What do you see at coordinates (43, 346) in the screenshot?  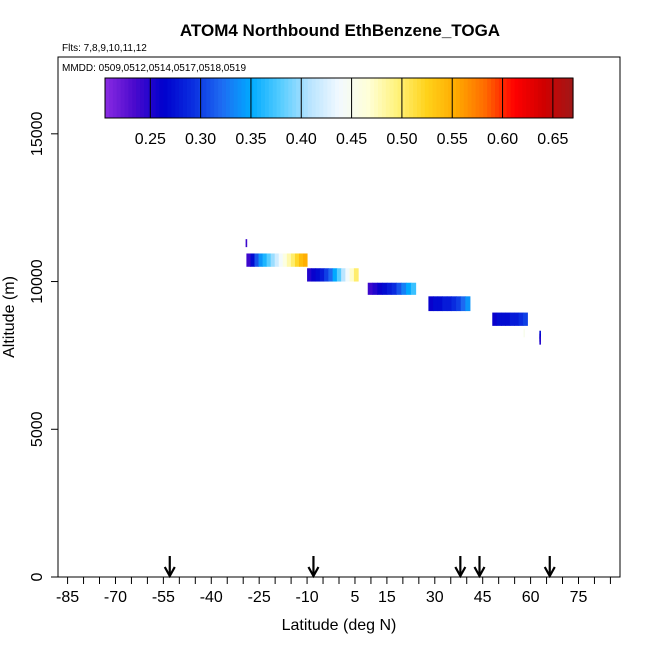 I see `y-axis: 0 5000 10000 15000` at bounding box center [43, 346].